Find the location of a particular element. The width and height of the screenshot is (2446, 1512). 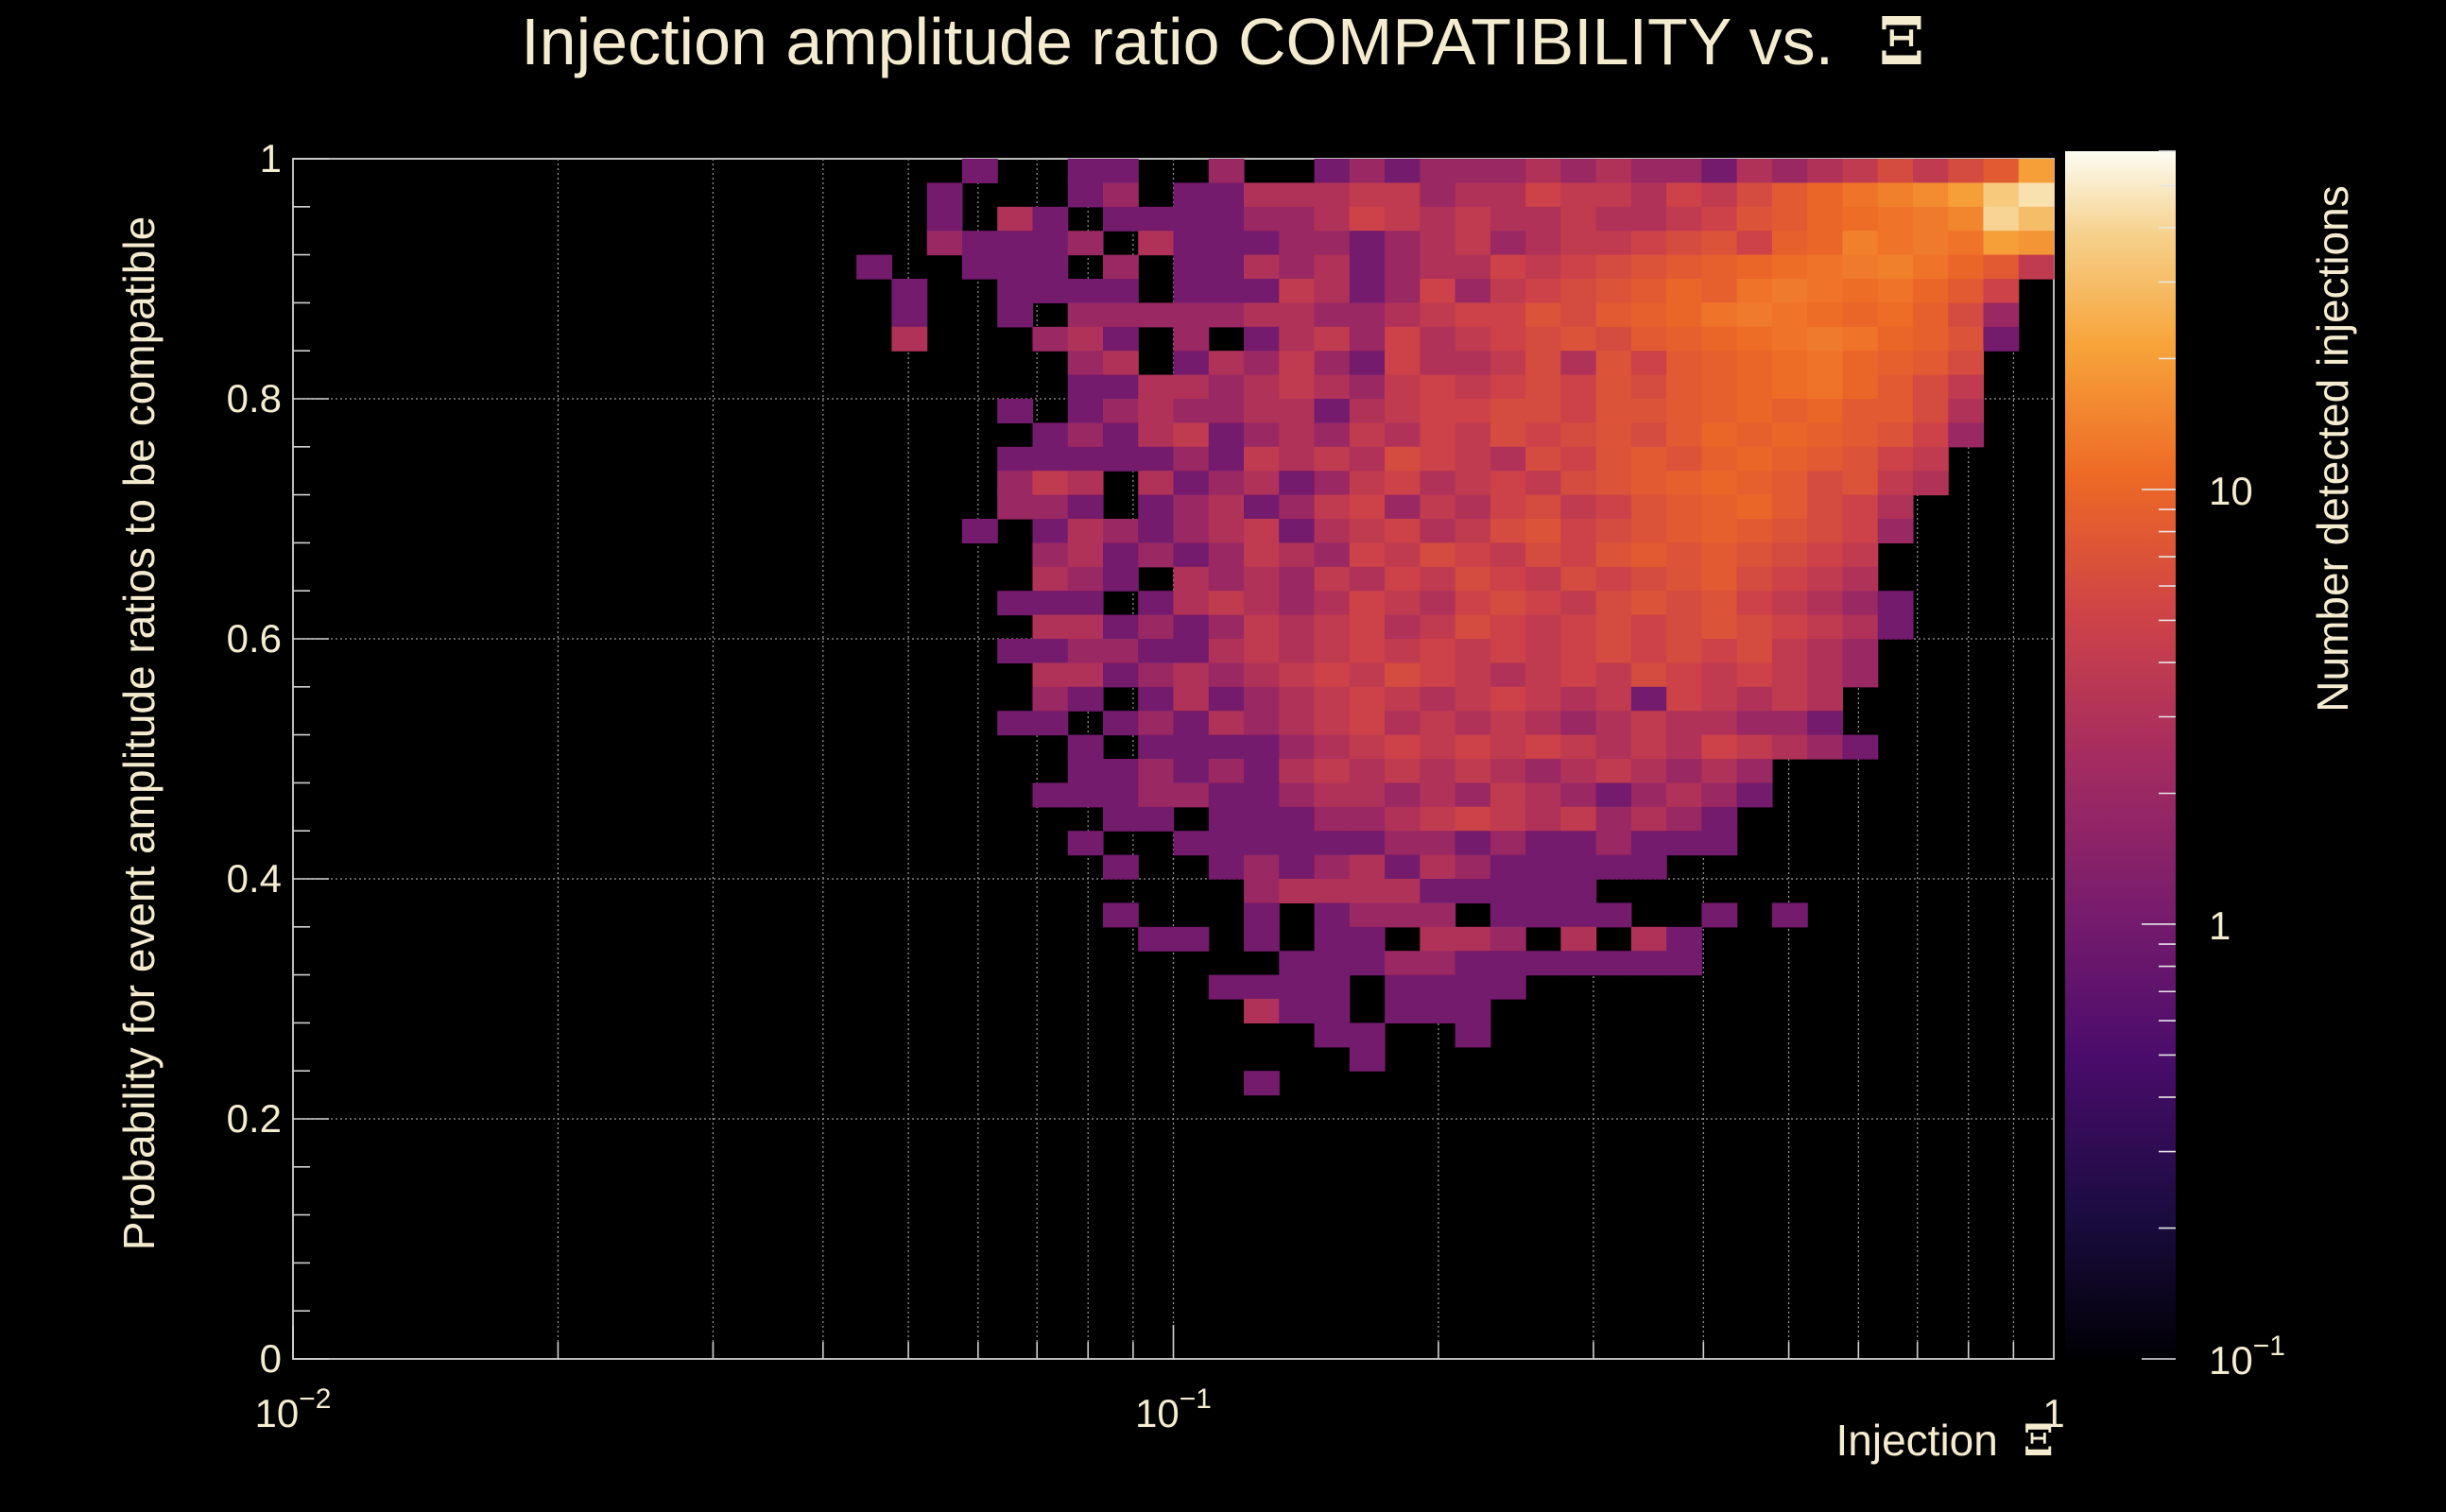

y-tick-label: 0.6 is located at coordinates (255, 638).